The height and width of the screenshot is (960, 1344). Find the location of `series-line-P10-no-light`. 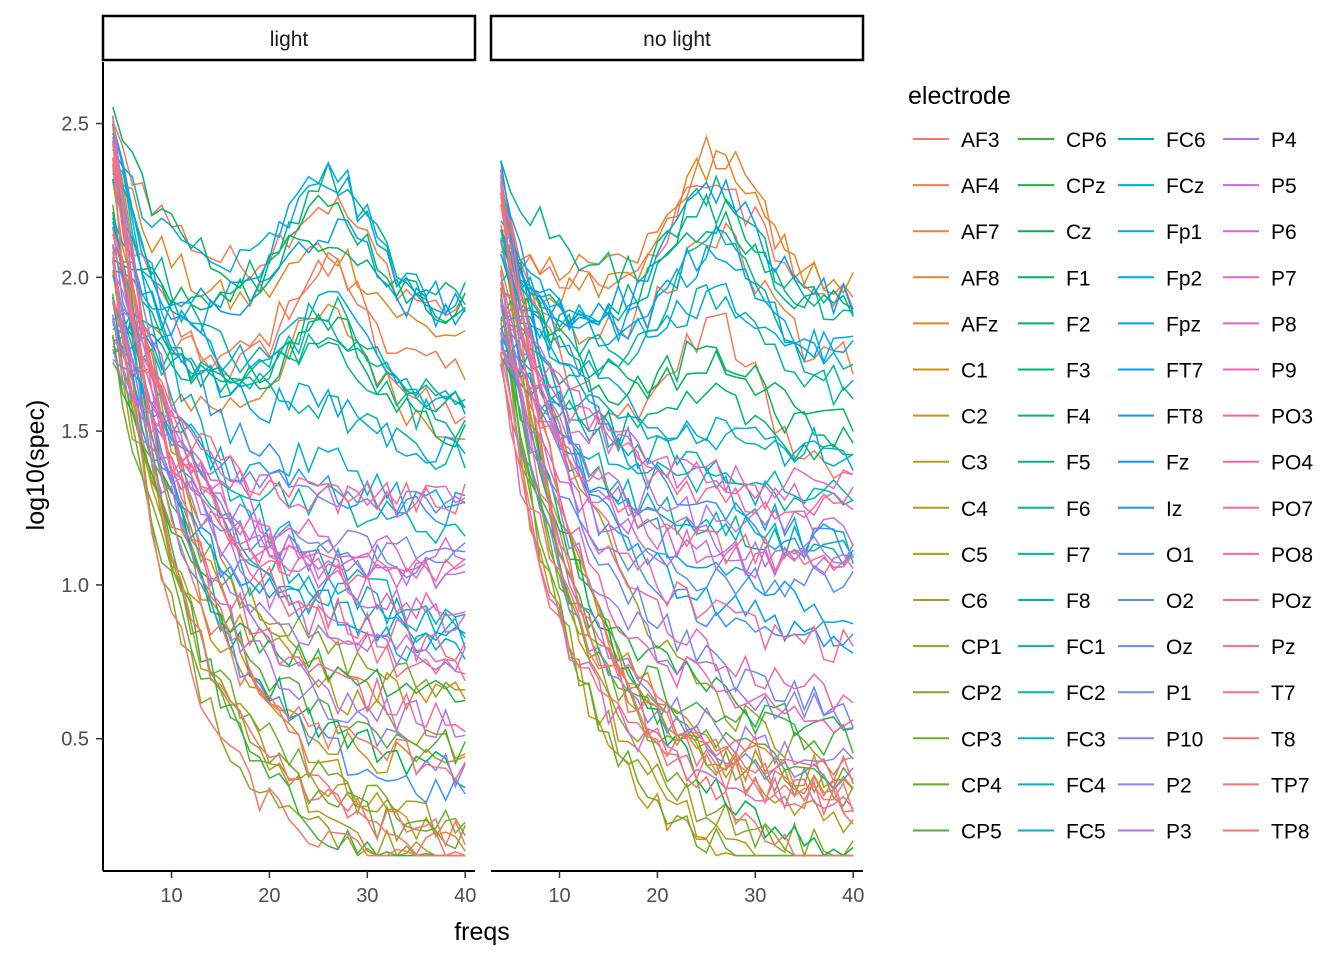

series-line-P10-no-light is located at coordinates (677, 529).